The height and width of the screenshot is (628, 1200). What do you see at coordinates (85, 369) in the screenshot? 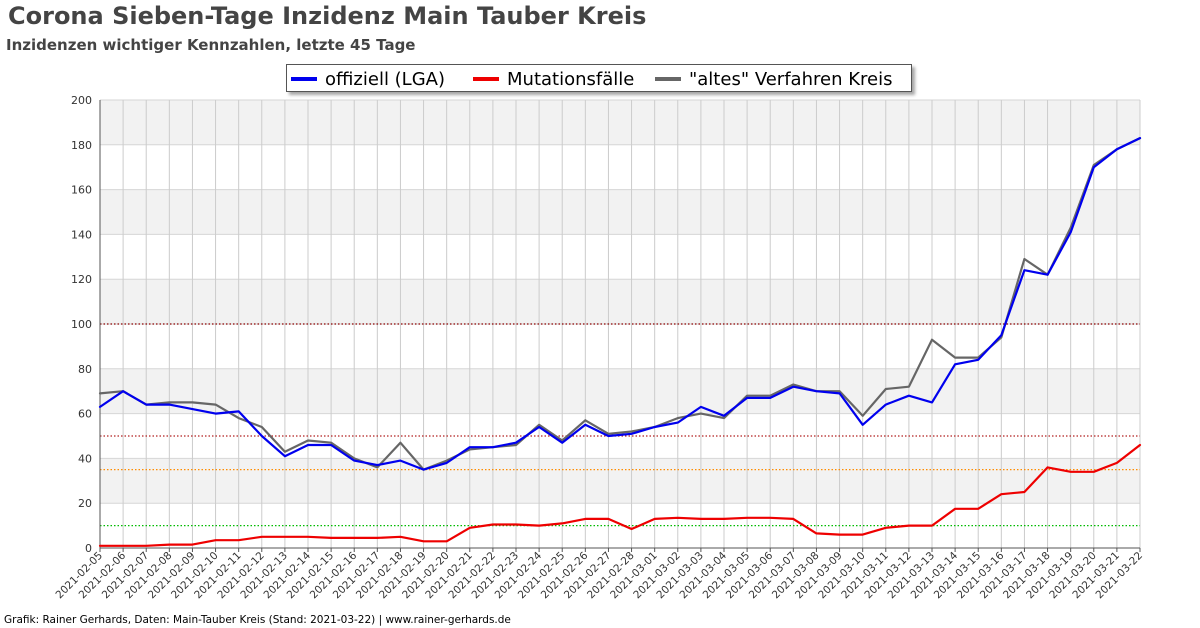
I see `y-tick-label: 80` at bounding box center [85, 369].